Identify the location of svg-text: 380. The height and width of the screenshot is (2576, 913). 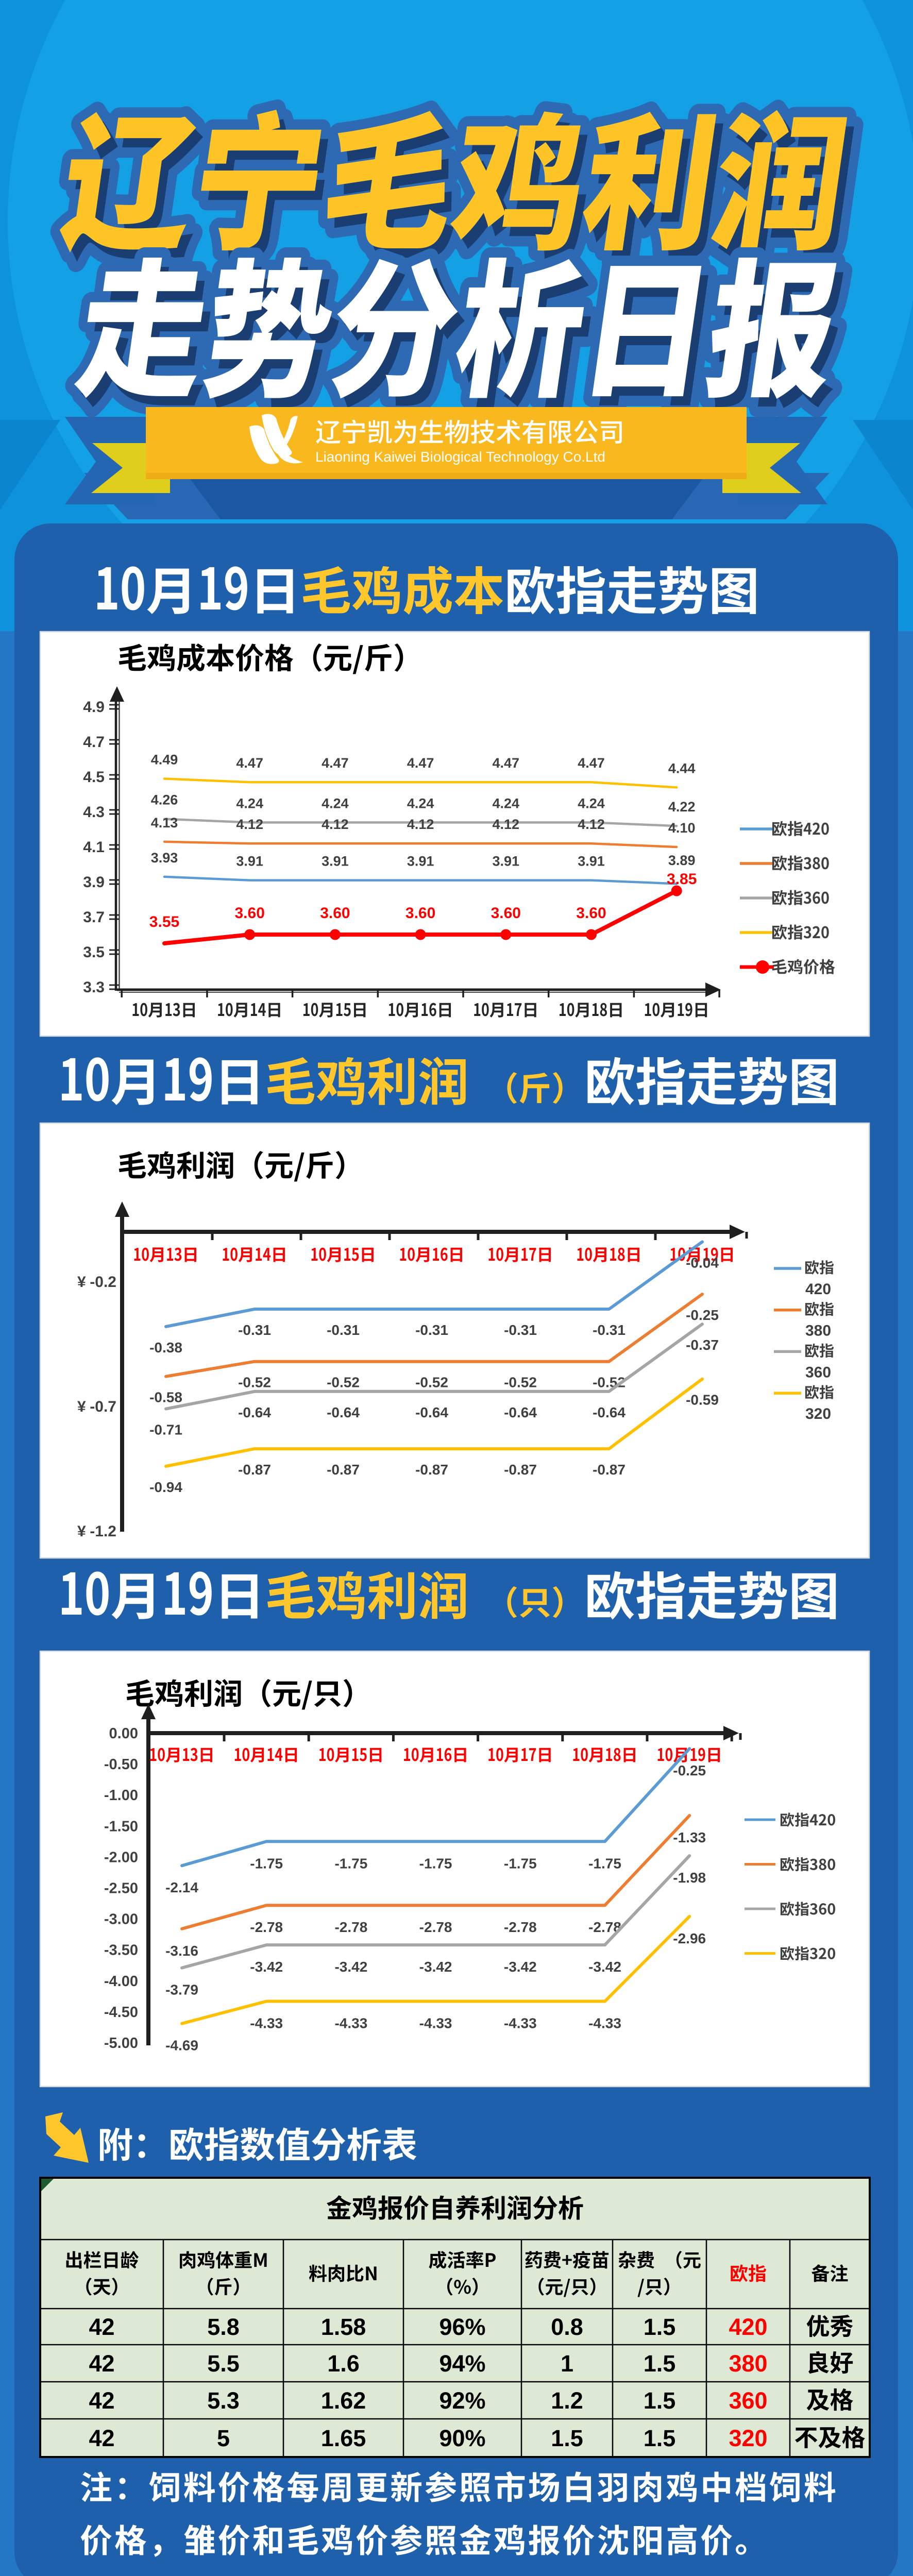
(748, 2363).